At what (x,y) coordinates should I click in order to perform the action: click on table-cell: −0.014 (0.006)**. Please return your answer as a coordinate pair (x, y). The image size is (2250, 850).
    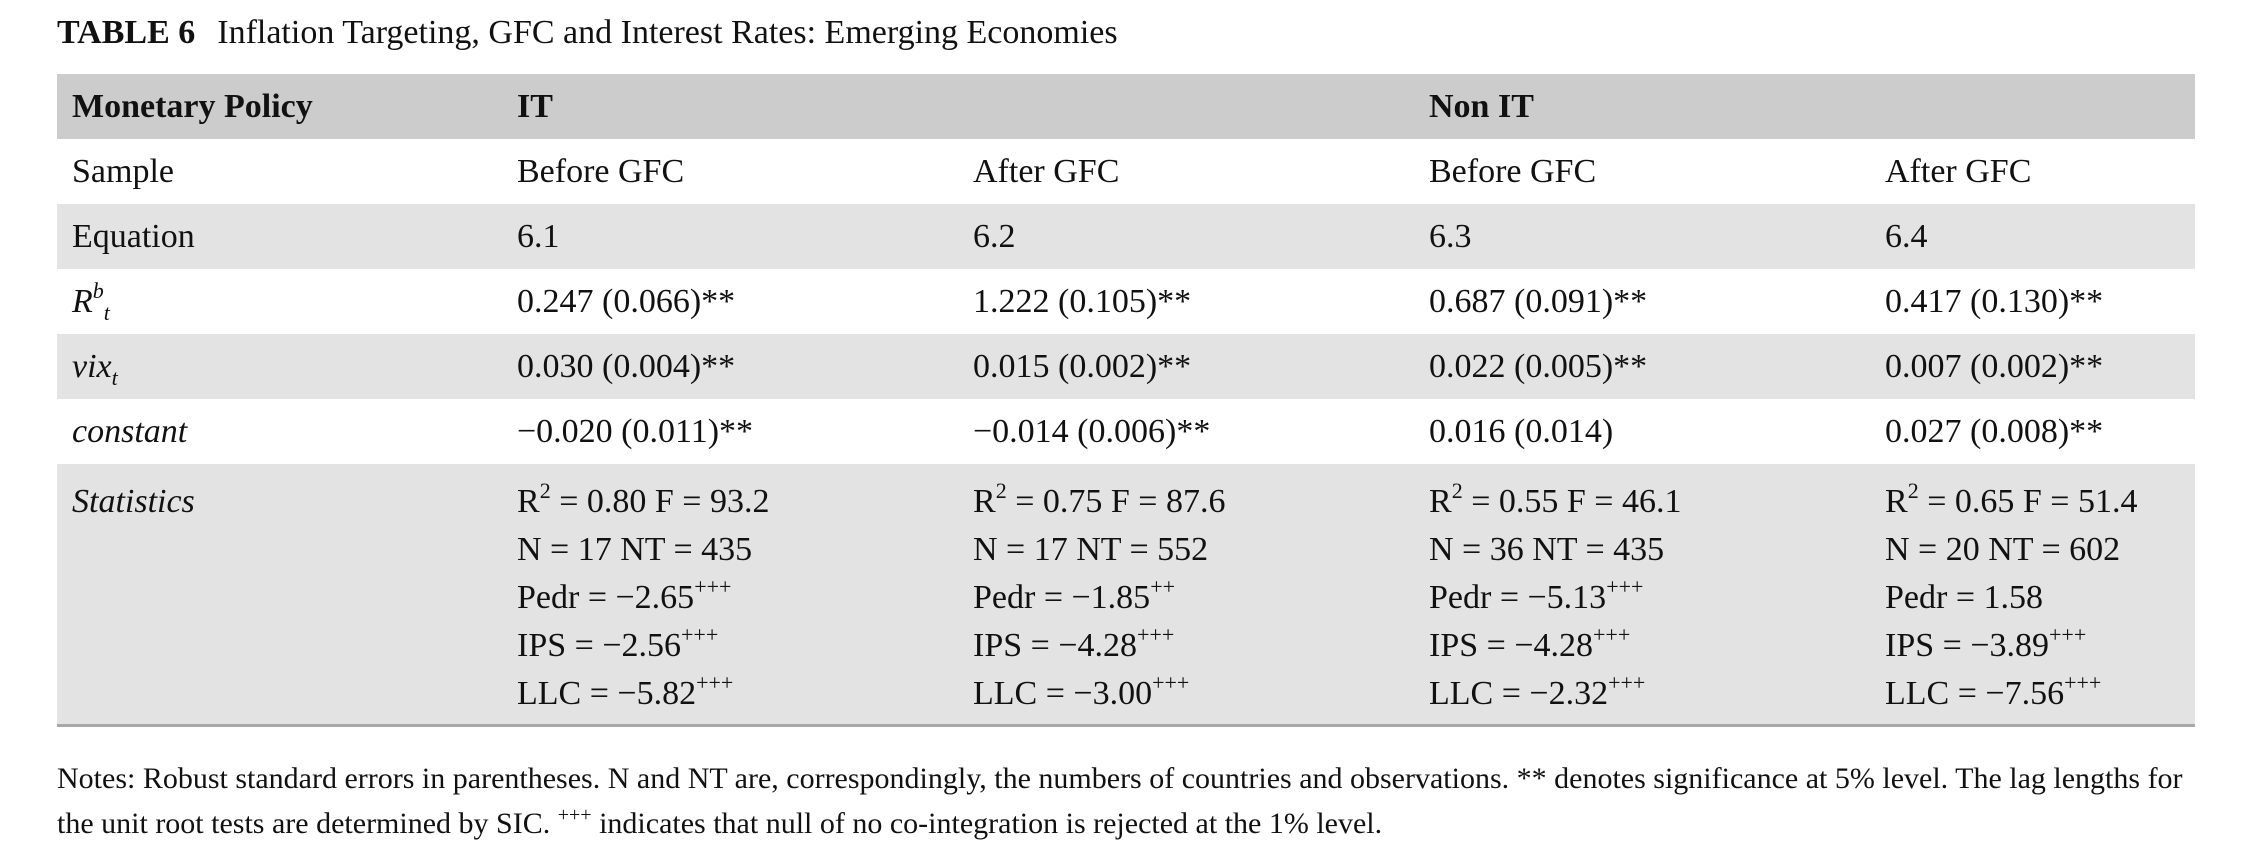
    Looking at the image, I should click on (1092, 431).